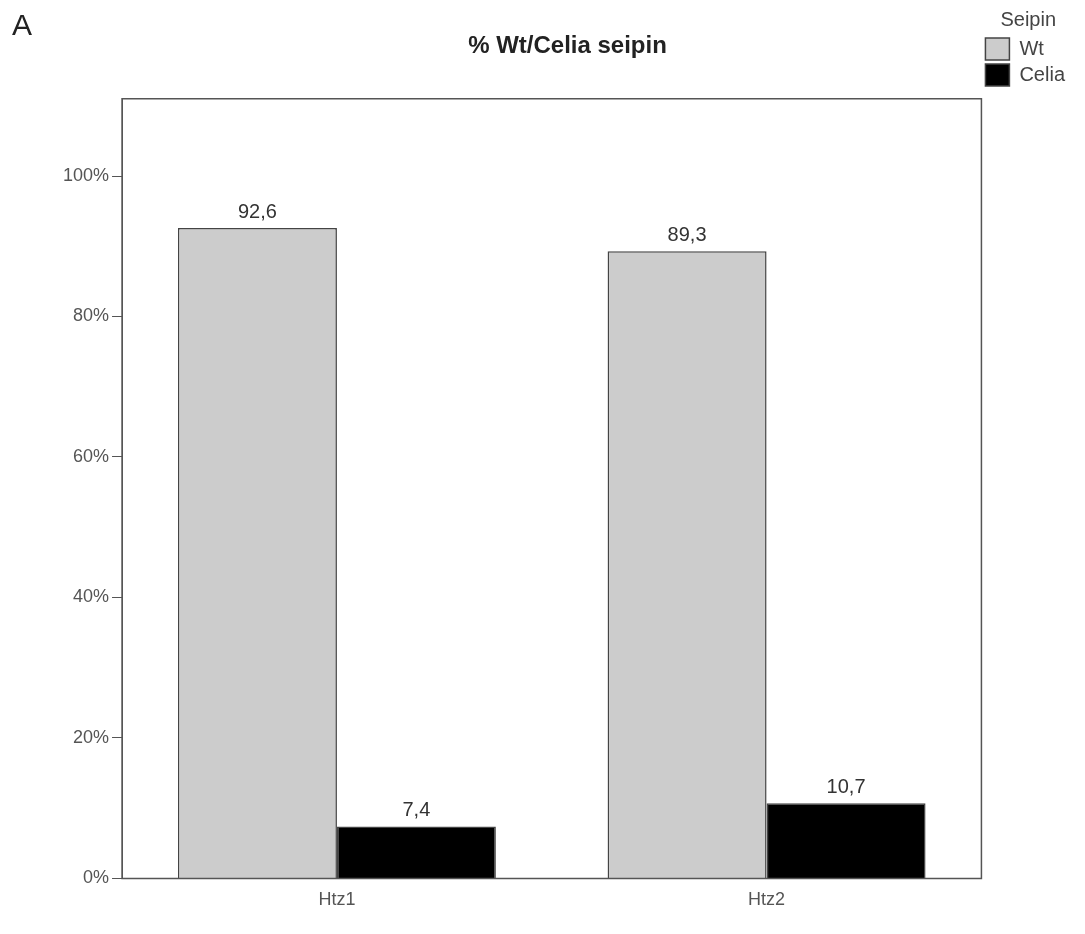 The image size is (1085, 934). What do you see at coordinates (22, 25) in the screenshot?
I see `text: A` at bounding box center [22, 25].